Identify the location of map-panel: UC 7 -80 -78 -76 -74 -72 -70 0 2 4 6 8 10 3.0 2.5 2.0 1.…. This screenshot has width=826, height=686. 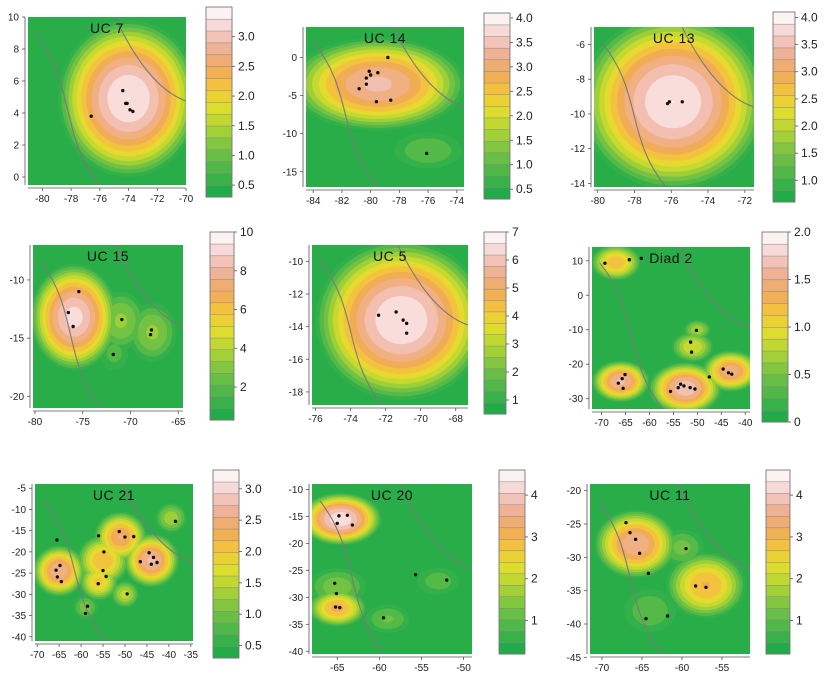
(131, 105).